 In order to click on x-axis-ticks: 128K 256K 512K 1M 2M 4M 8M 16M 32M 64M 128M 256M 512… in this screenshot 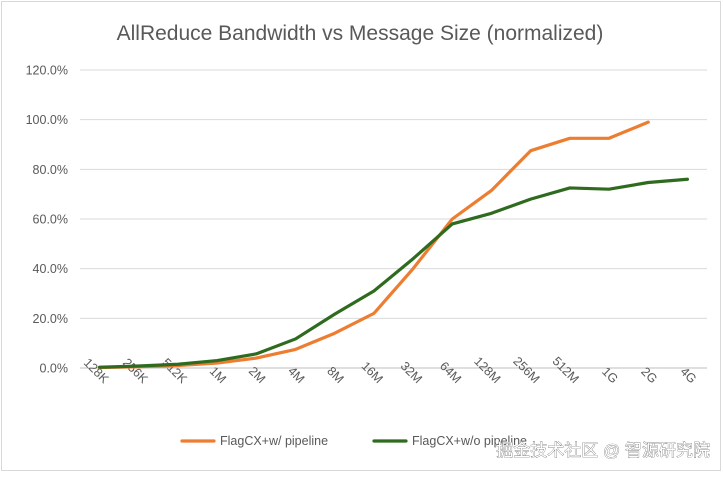, I will do `click(390, 370)`.